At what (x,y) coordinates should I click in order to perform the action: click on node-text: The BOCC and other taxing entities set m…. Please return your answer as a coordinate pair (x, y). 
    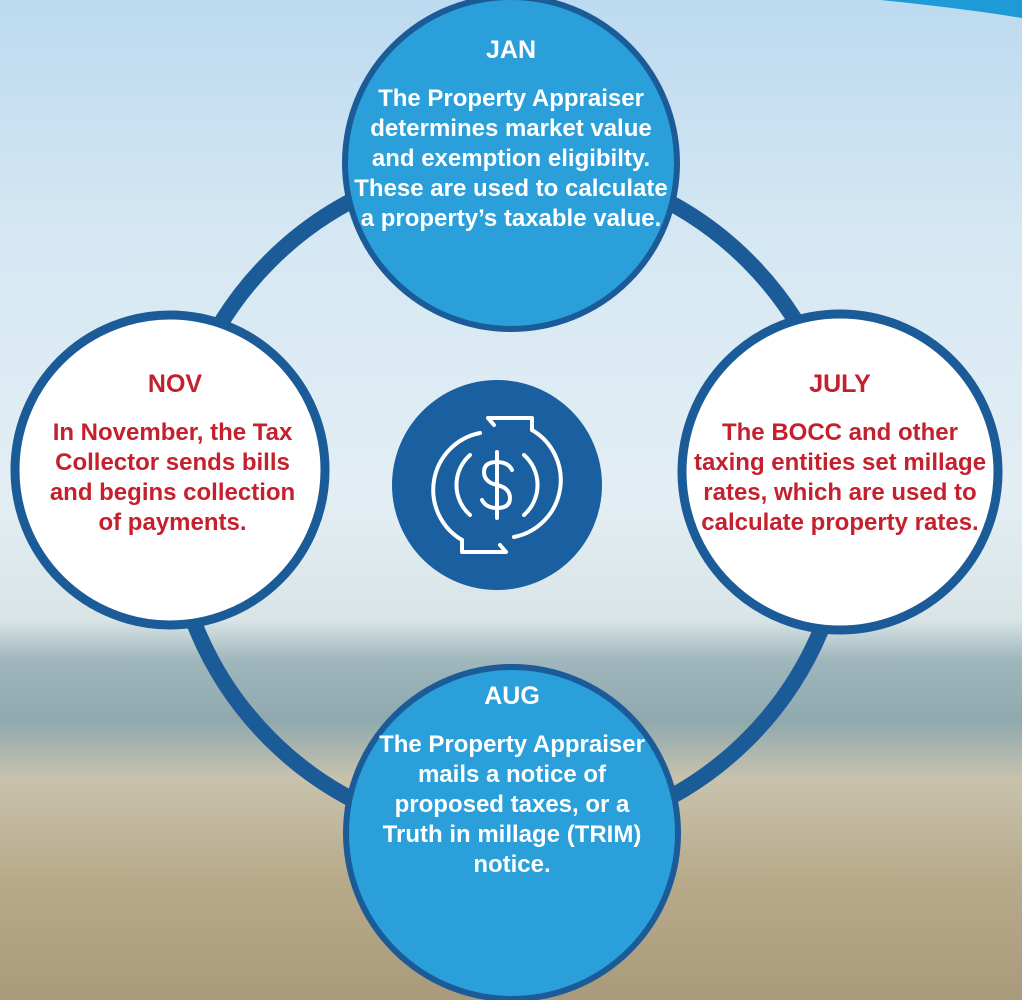
    Looking at the image, I should click on (840, 477).